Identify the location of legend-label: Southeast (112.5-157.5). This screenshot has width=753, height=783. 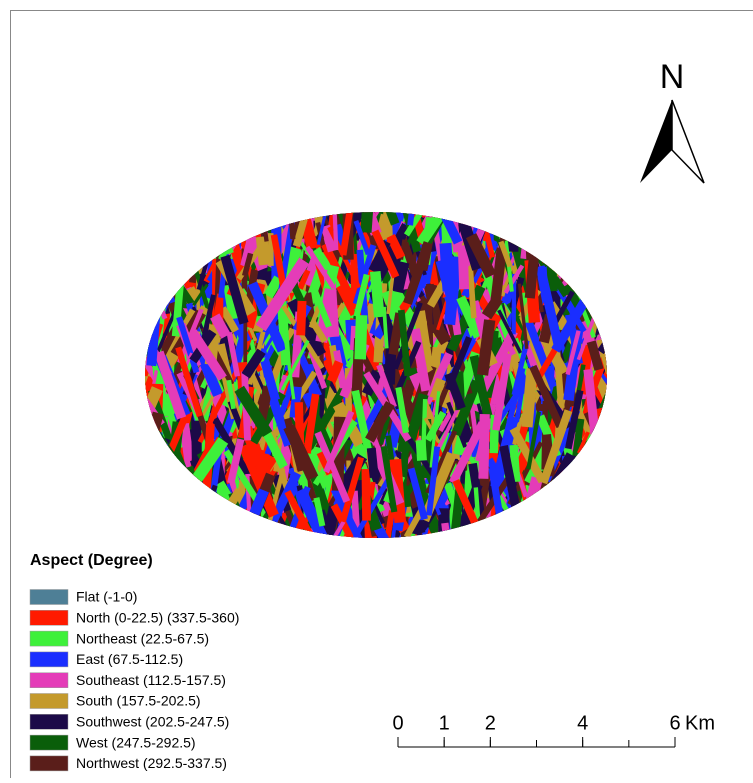
(151, 680).